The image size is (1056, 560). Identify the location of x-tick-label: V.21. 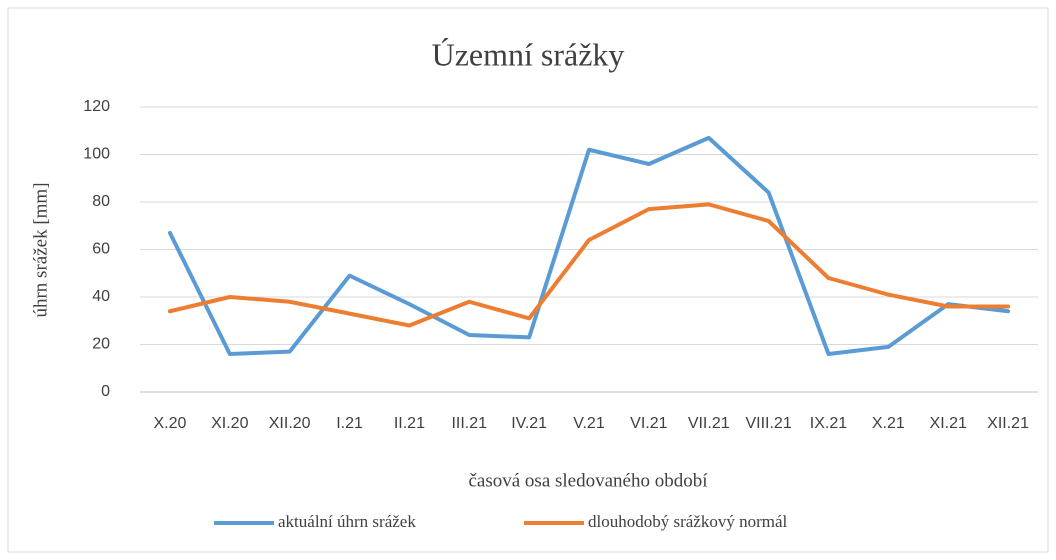
(589, 423).